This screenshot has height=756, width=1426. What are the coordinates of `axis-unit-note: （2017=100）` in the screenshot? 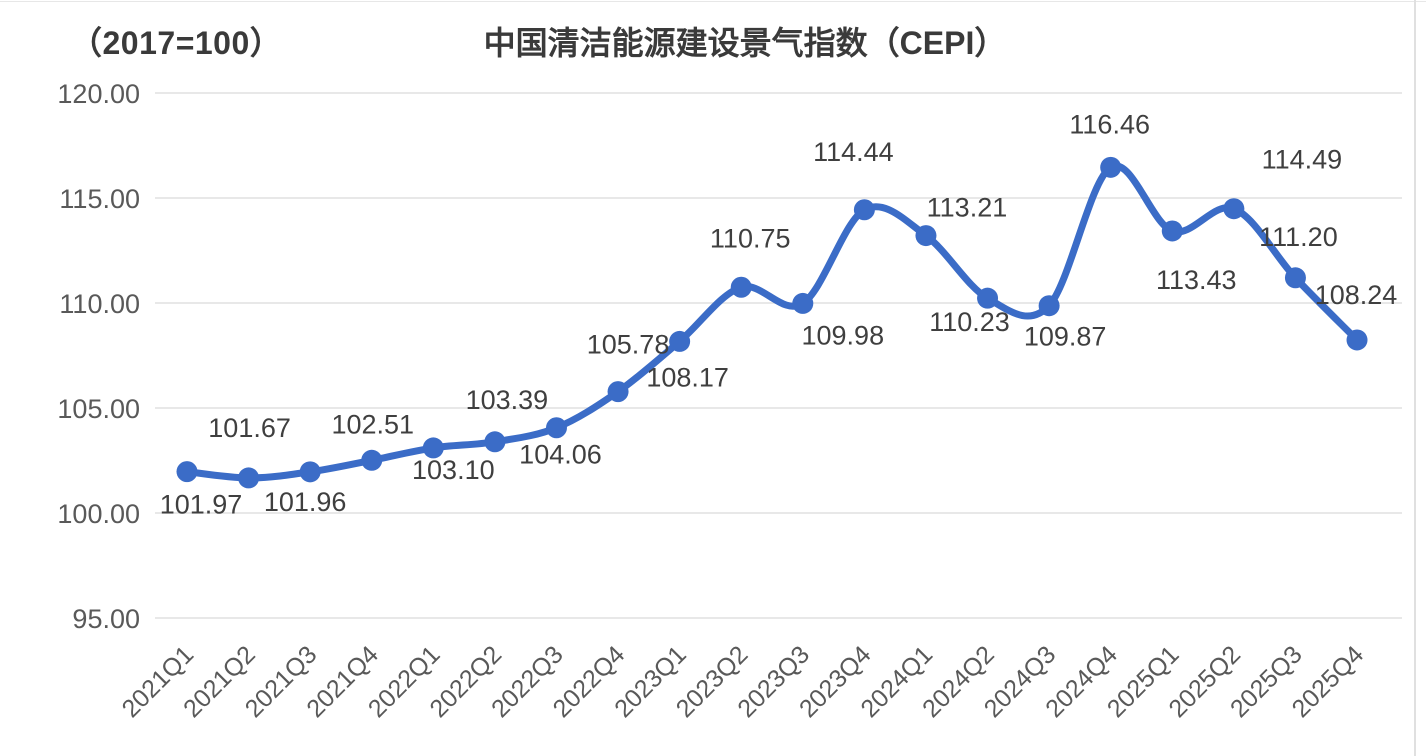 It's located at (176, 43).